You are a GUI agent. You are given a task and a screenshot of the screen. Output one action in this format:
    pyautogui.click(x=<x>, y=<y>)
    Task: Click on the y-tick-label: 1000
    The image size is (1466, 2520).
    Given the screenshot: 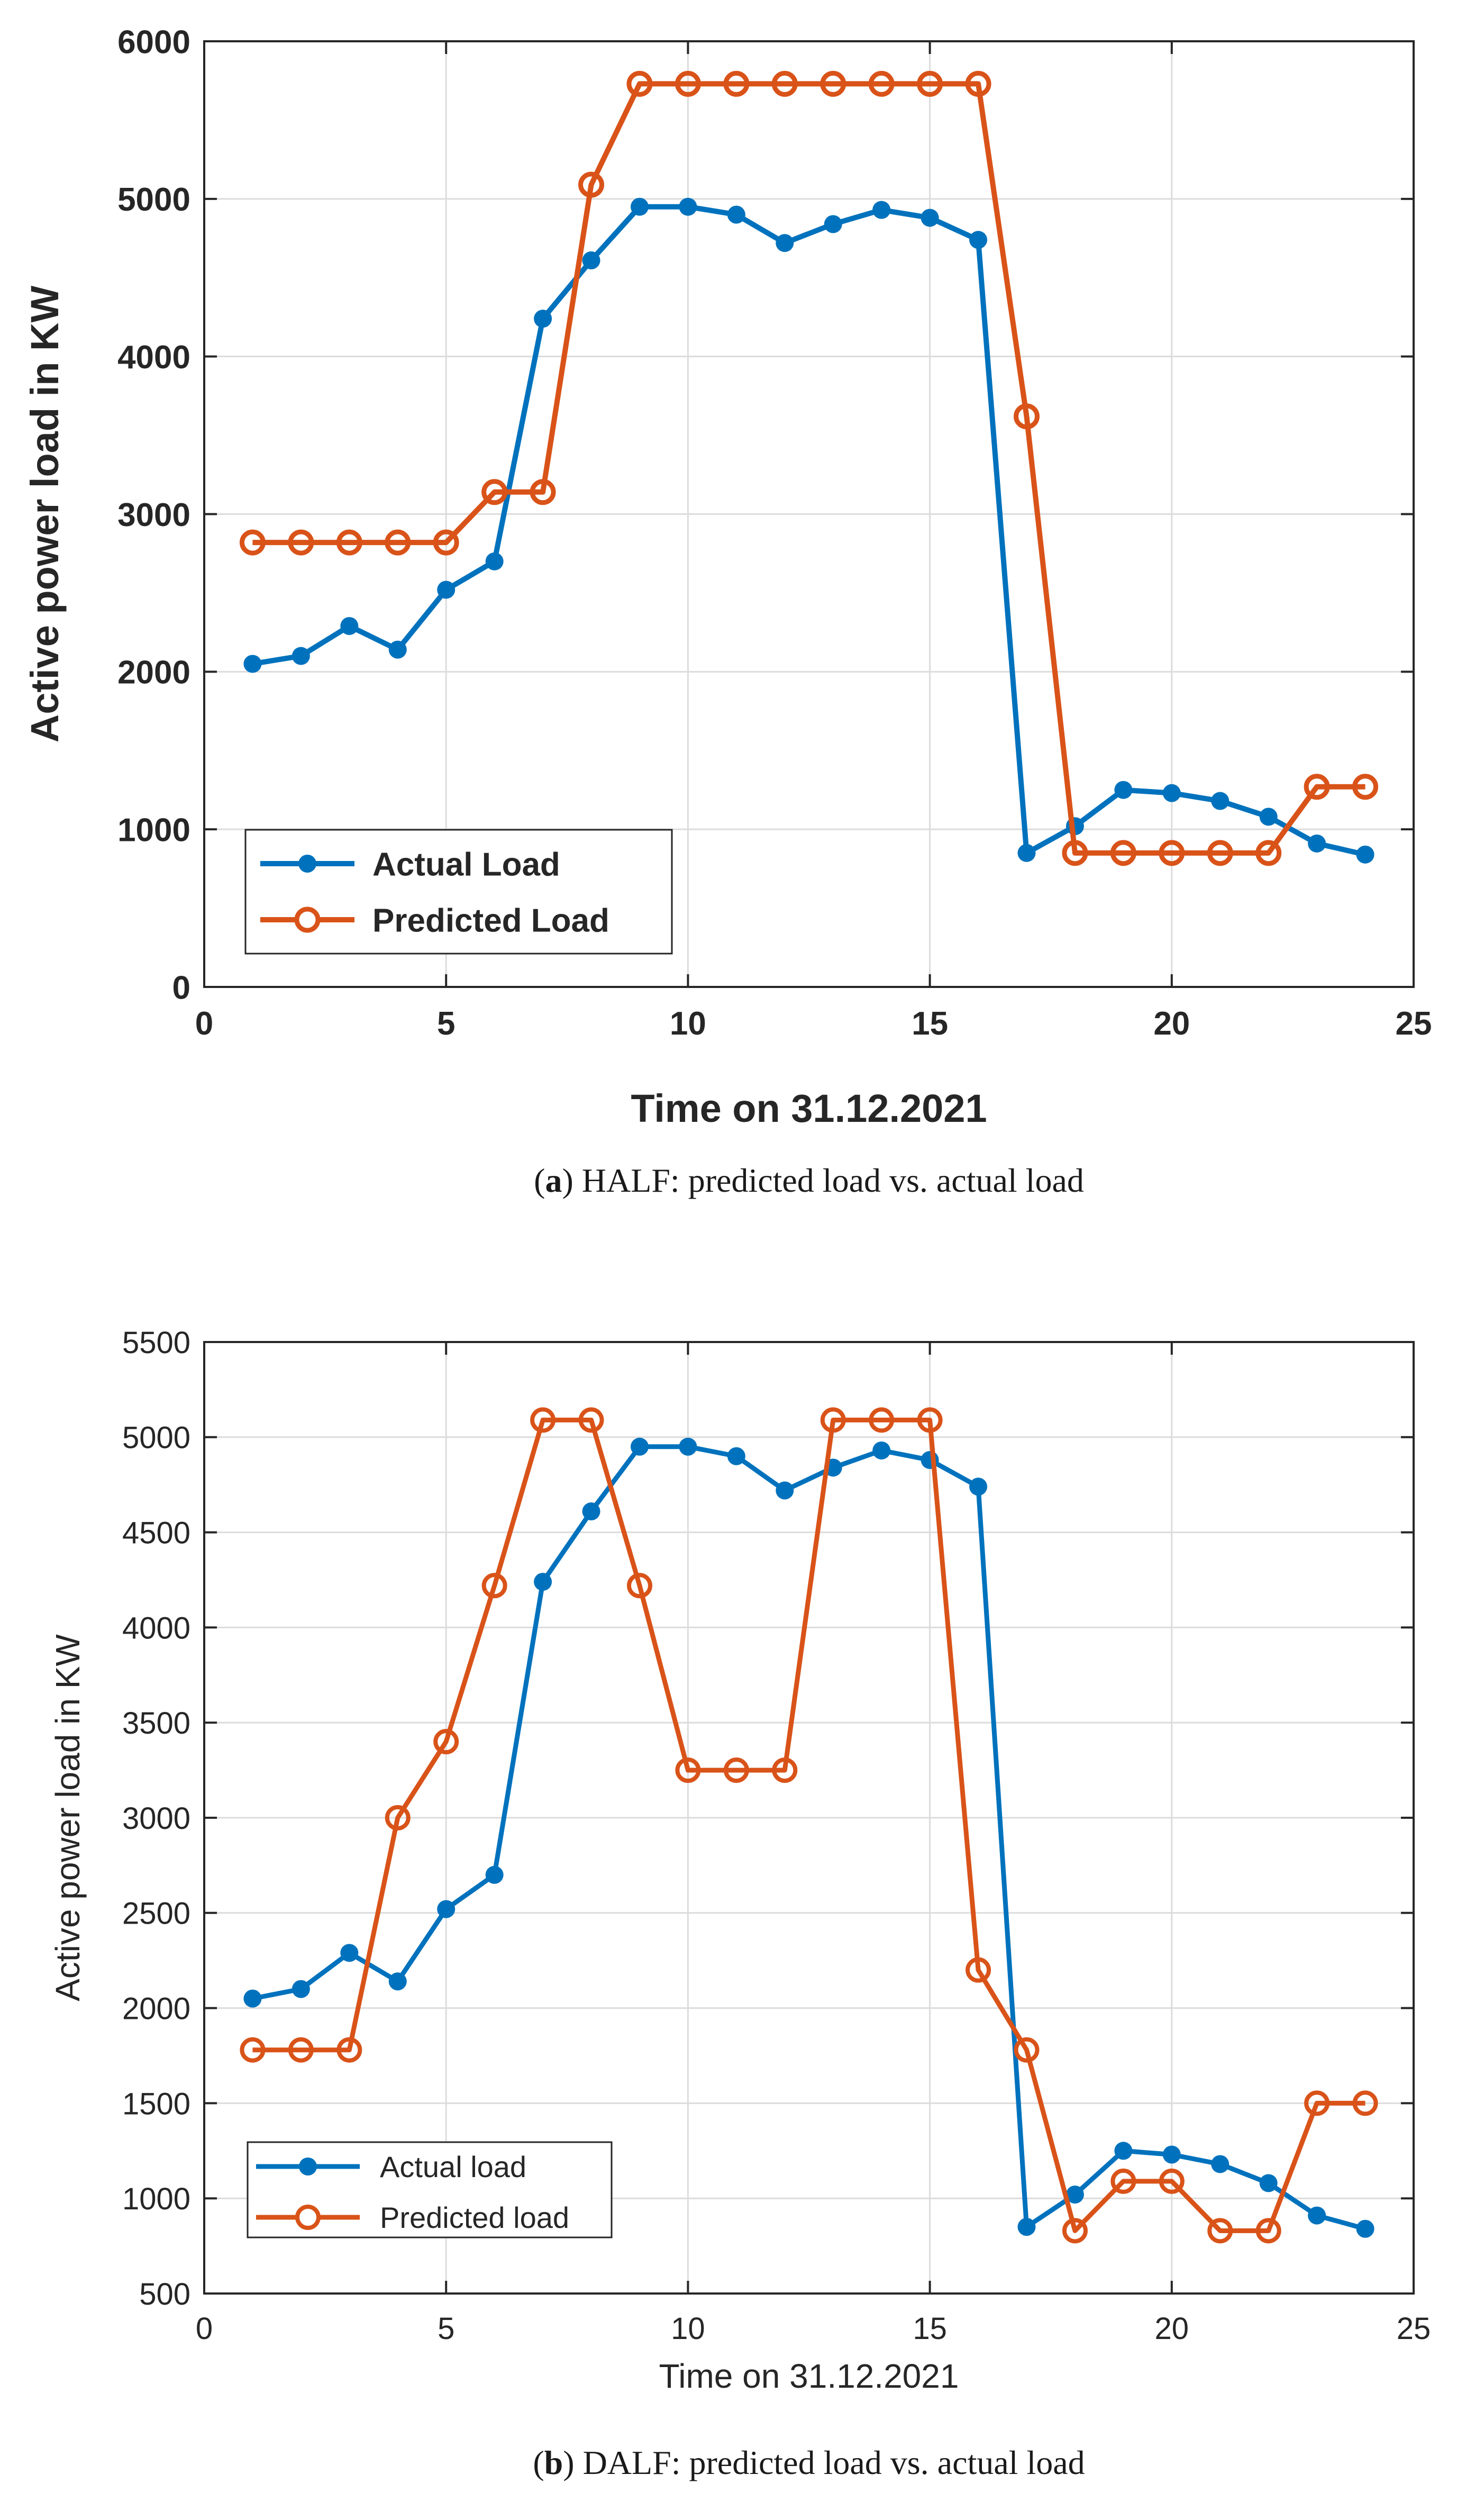 What is the action you would take?
    pyautogui.click(x=156, y=2199)
    